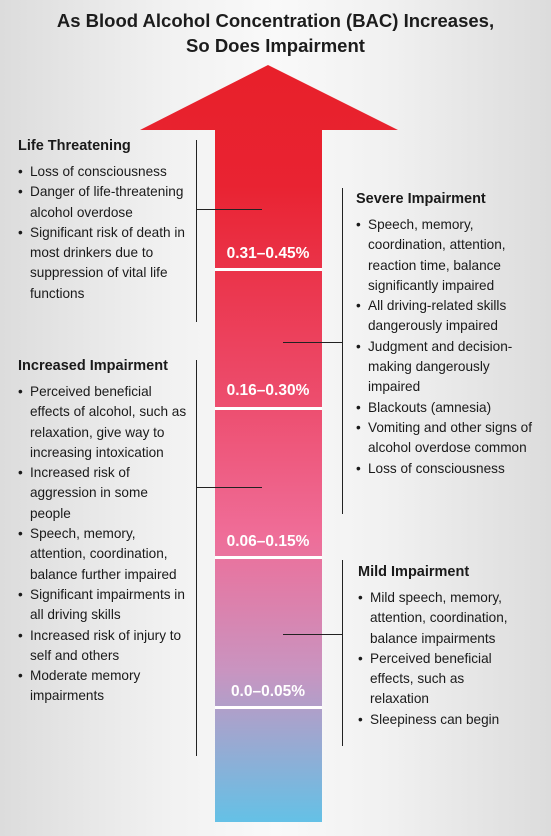  I want to click on severe-impairment-heading: Severe Impairment, so click(421, 199).